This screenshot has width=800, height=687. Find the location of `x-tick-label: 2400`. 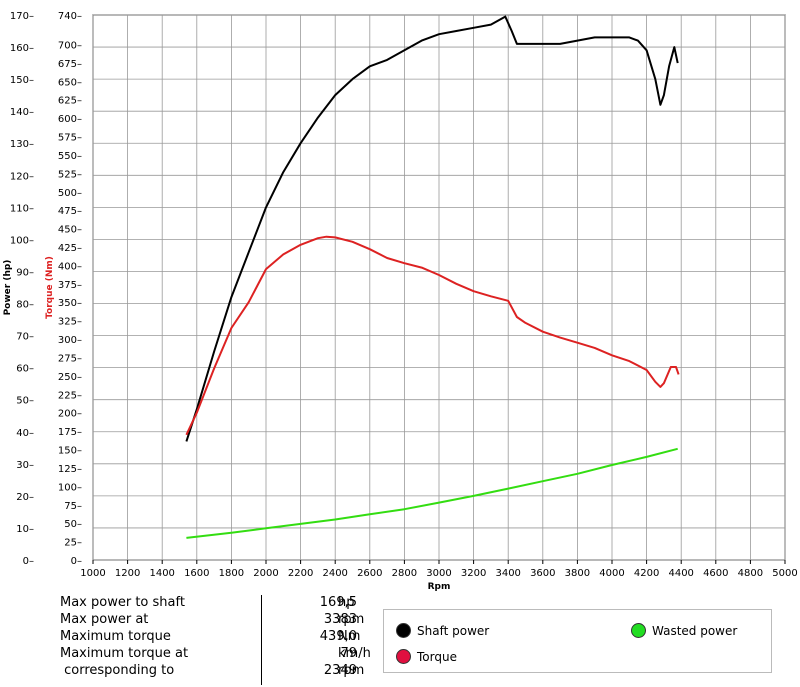

x-tick-label: 2400 is located at coordinates (334, 573).